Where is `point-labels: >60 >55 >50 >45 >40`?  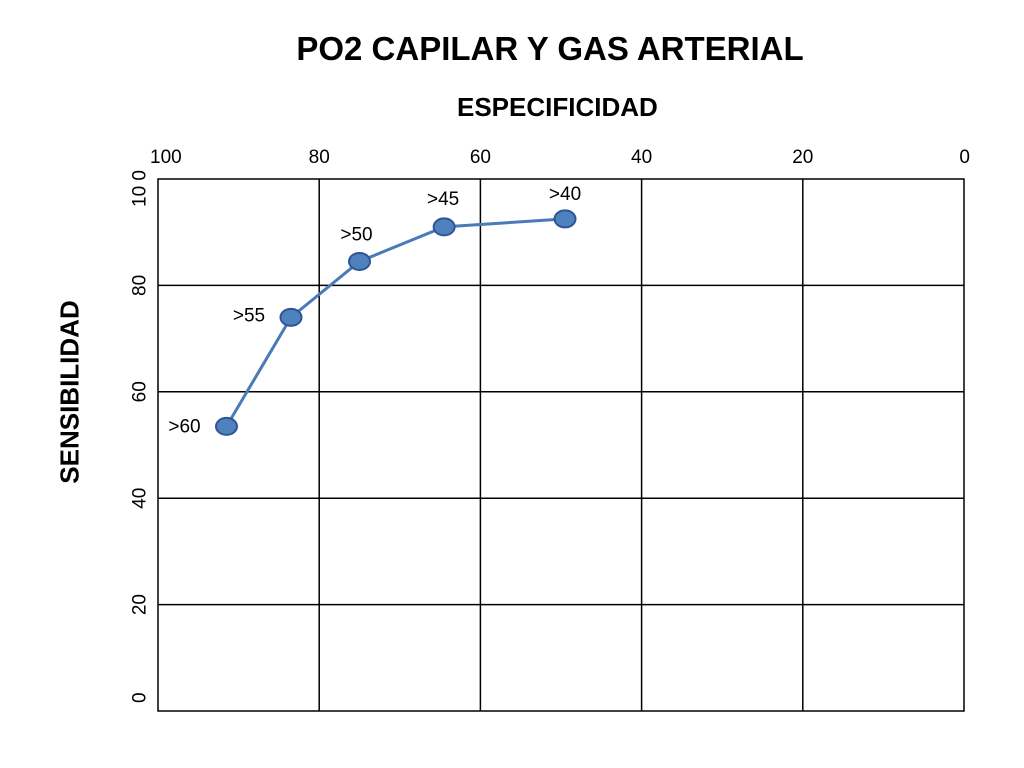 point-labels: >60 >55 >50 >45 >40 is located at coordinates (374, 310).